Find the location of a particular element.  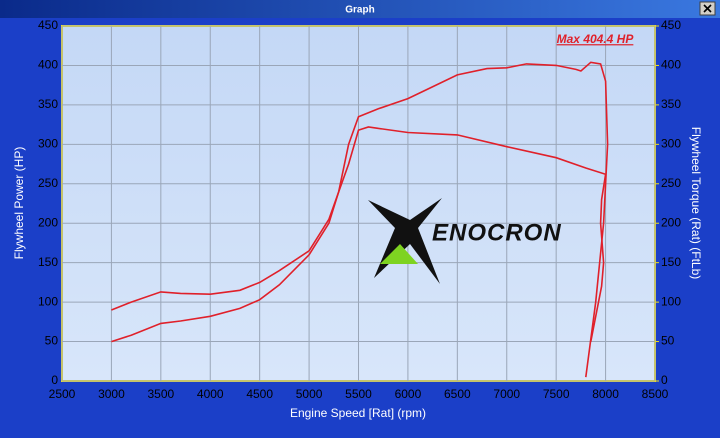

y-tick-label: 100 is located at coordinates (48, 301).